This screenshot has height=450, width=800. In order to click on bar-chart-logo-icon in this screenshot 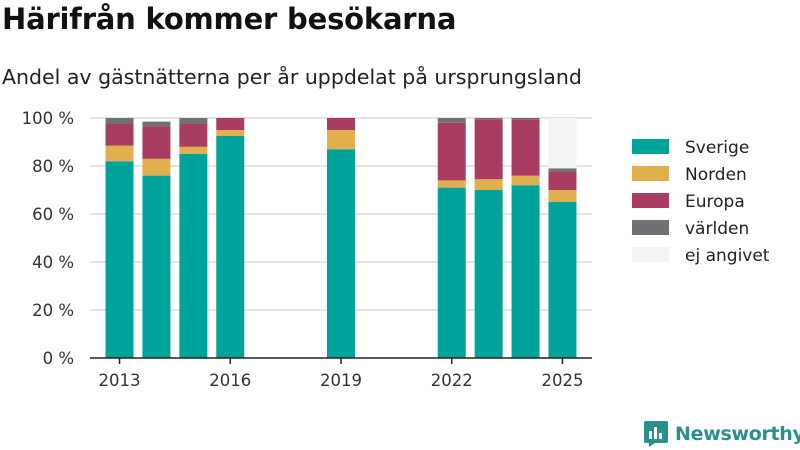, I will do `click(656, 434)`.